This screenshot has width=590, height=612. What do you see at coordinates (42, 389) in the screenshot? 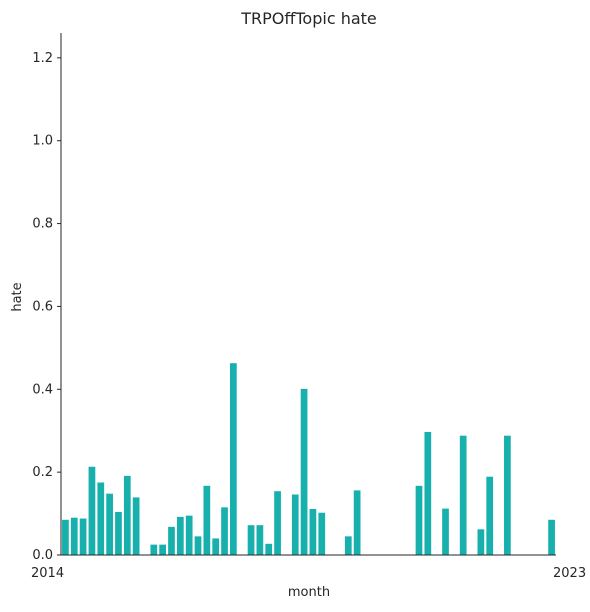
I see `y-tick-label: 0.4` at bounding box center [42, 389].